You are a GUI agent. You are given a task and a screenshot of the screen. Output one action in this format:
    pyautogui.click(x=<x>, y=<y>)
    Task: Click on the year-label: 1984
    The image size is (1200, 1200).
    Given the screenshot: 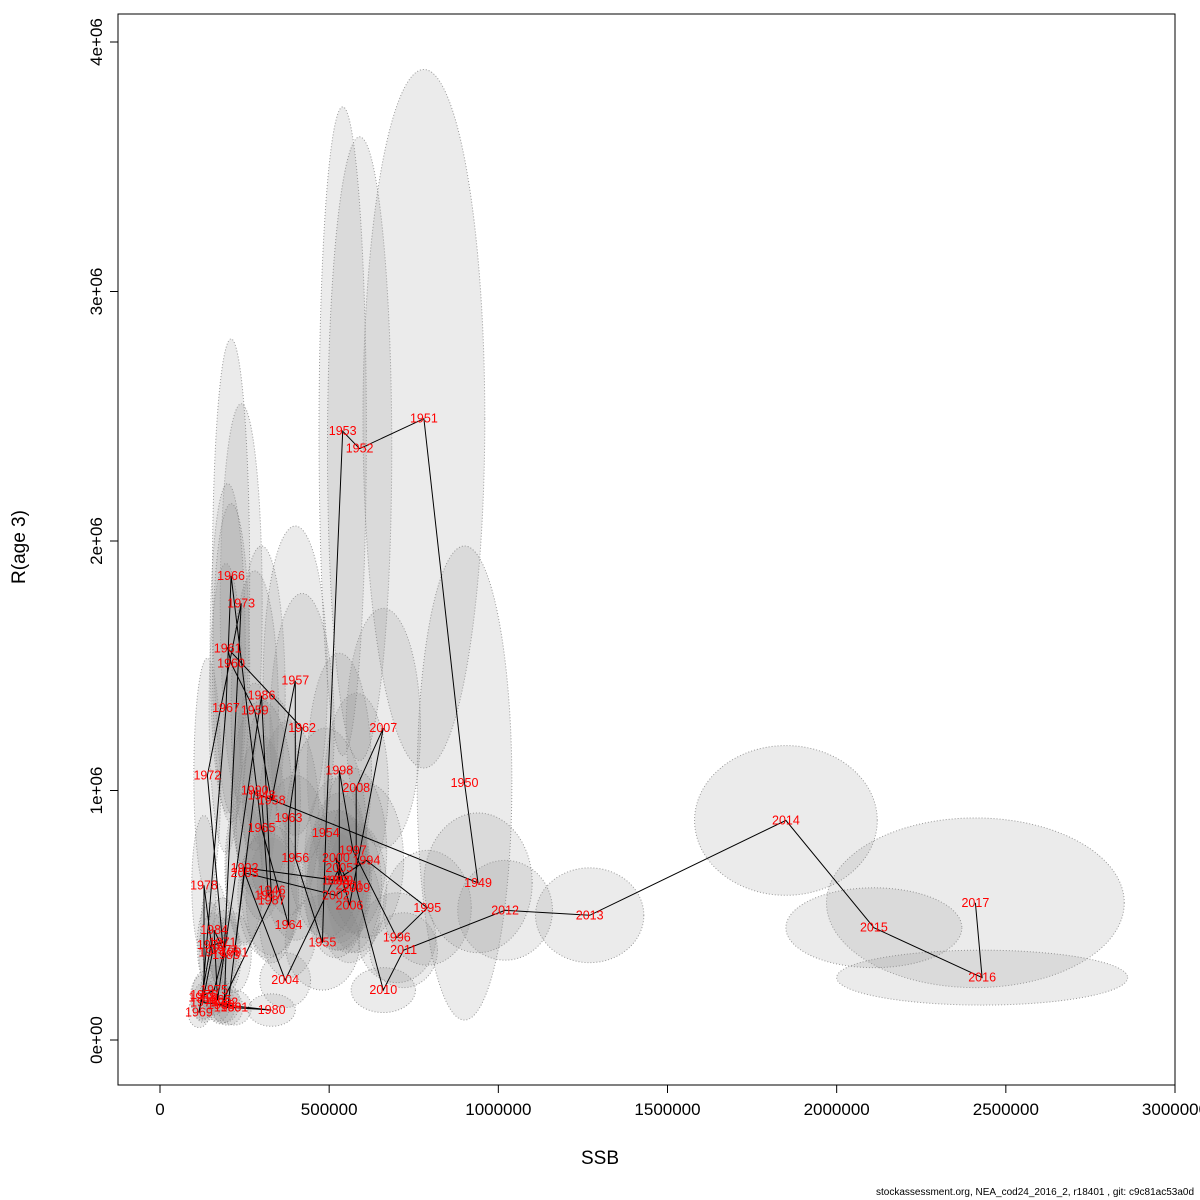 What is the action you would take?
    pyautogui.click(x=214, y=930)
    